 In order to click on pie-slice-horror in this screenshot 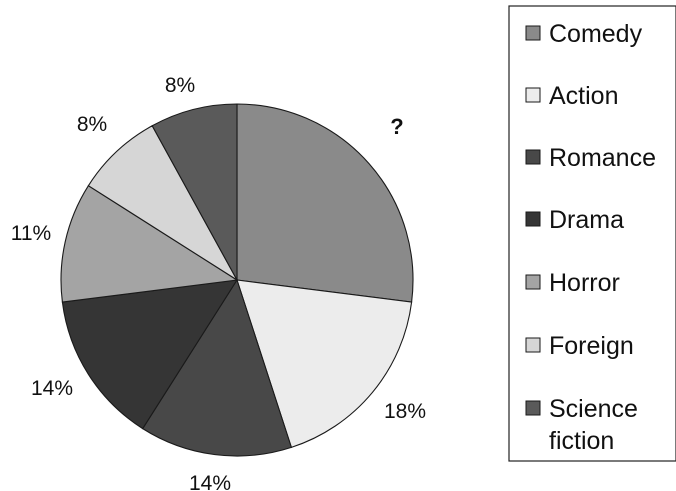, I will do `click(149, 243)`.